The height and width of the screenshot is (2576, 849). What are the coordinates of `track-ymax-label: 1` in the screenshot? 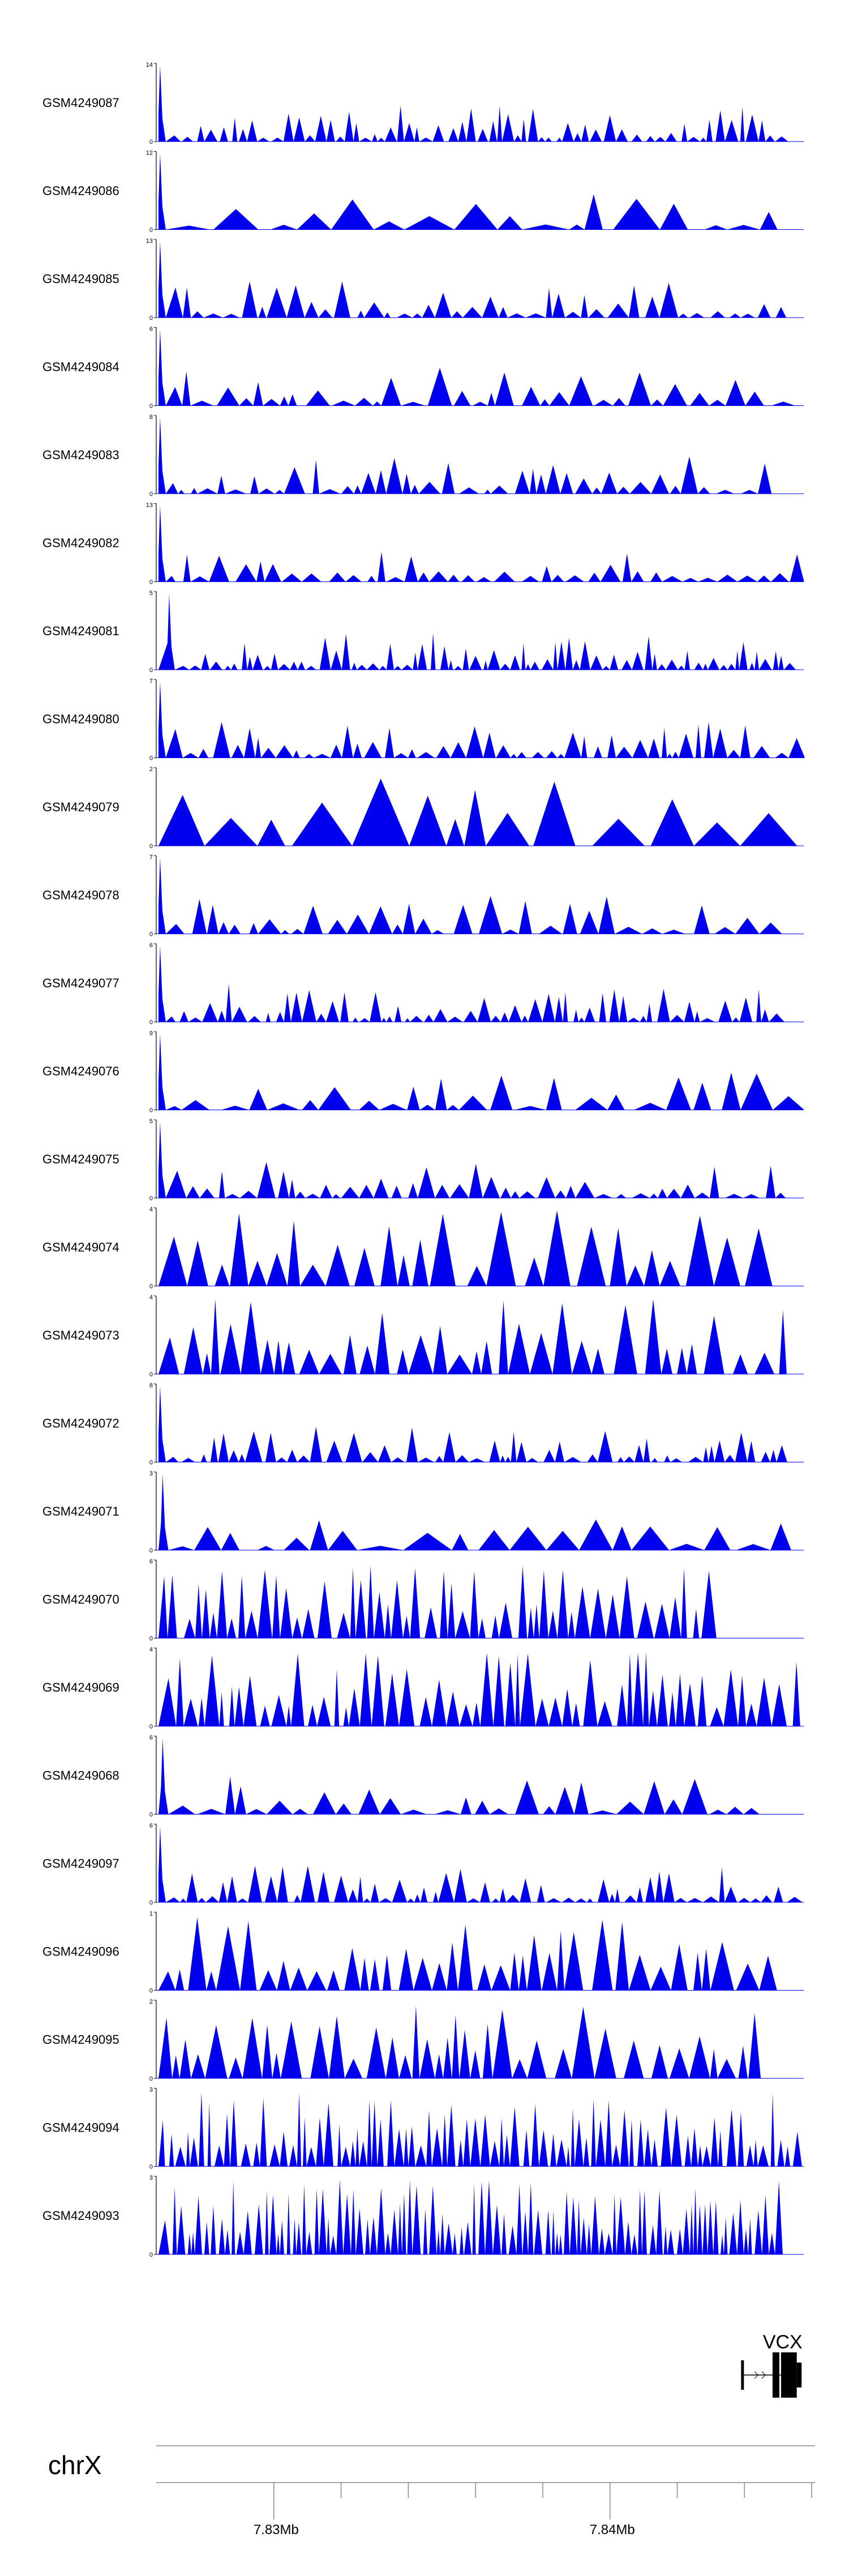 It's located at (151, 1914).